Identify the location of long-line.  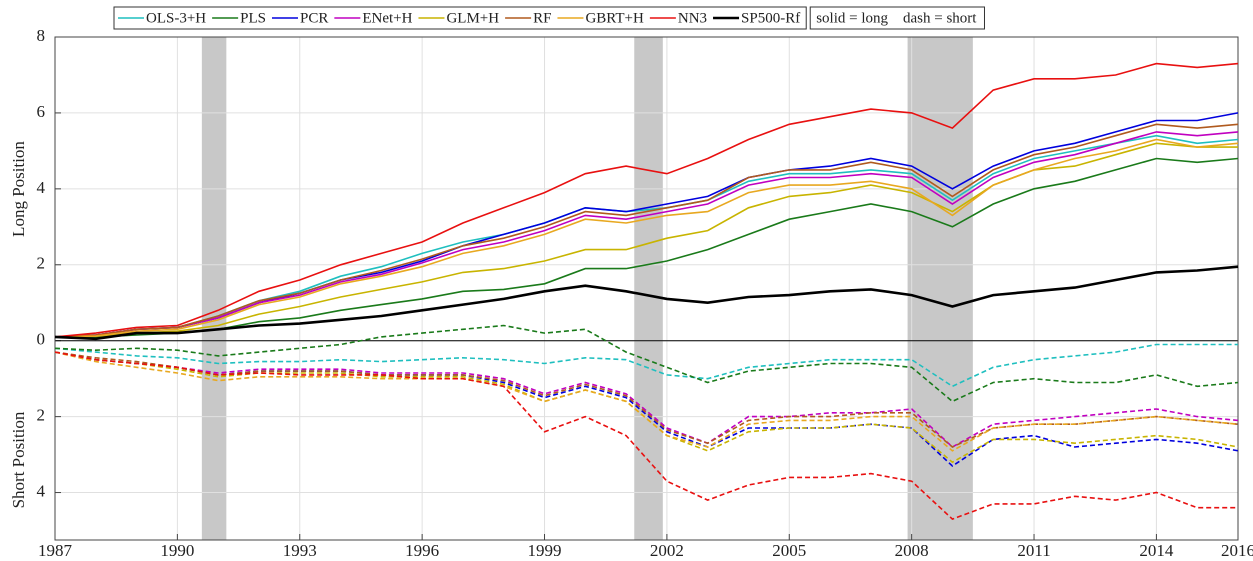
(646, 303).